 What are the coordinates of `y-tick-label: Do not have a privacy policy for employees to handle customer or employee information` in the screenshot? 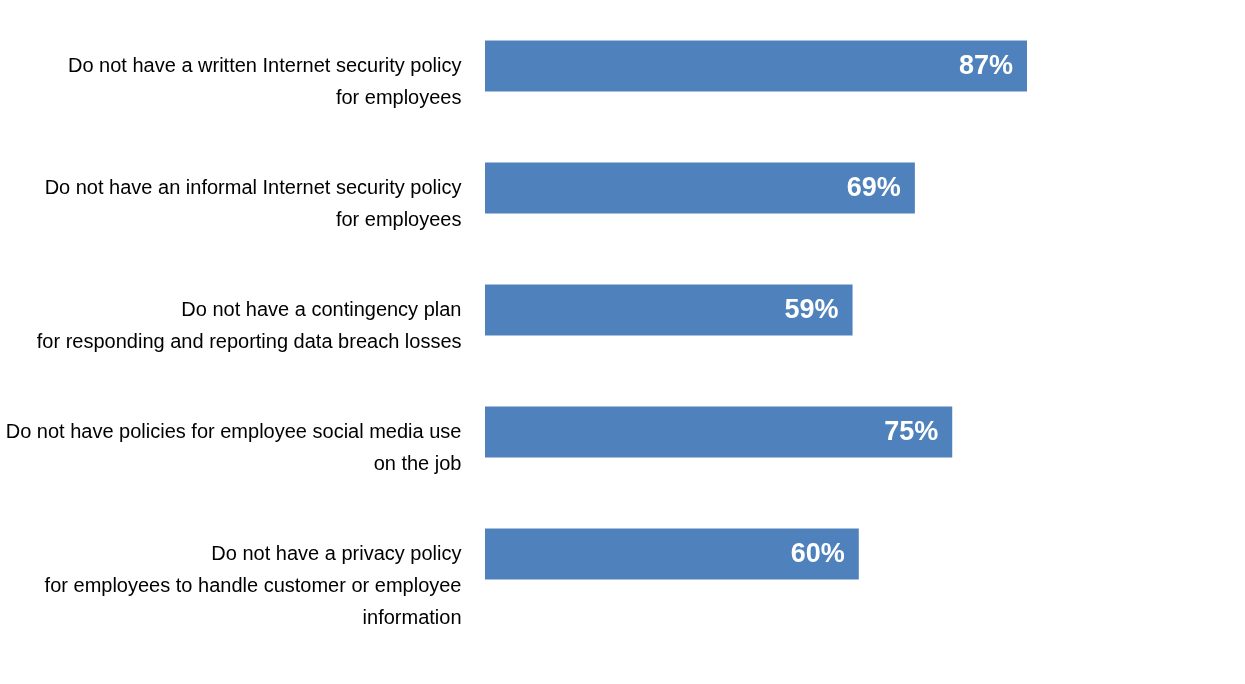 It's located at (253, 585).